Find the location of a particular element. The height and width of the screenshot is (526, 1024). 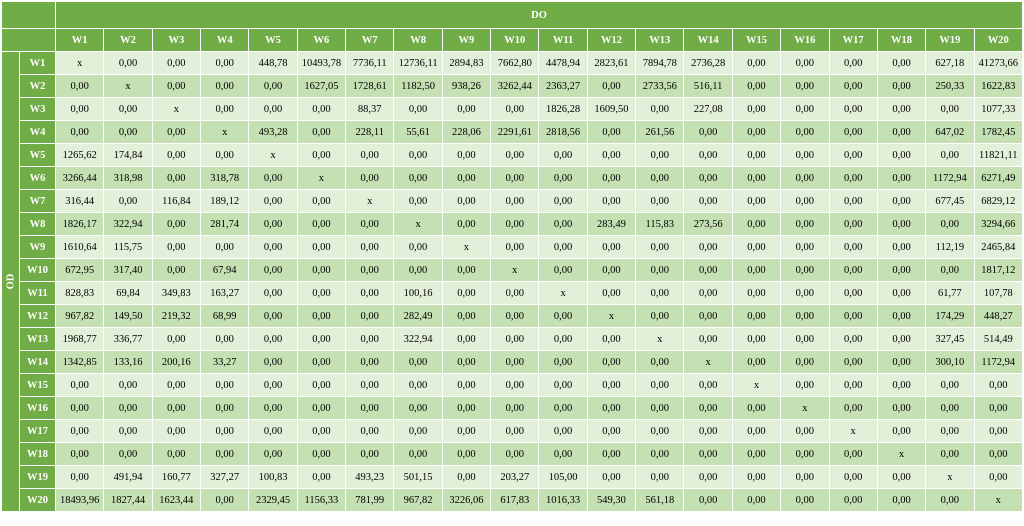

od-label: OD is located at coordinates (10, 281).